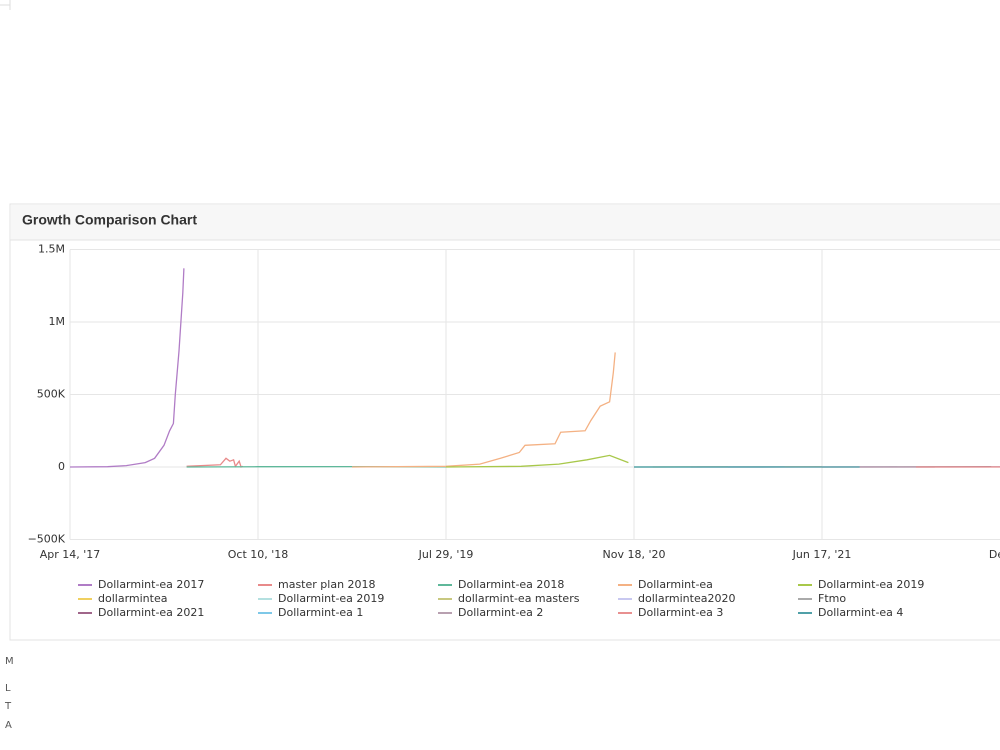  Describe the element at coordinates (860, 612) in the screenshot. I see `legend-label: Dollarmint-ea 4` at that location.